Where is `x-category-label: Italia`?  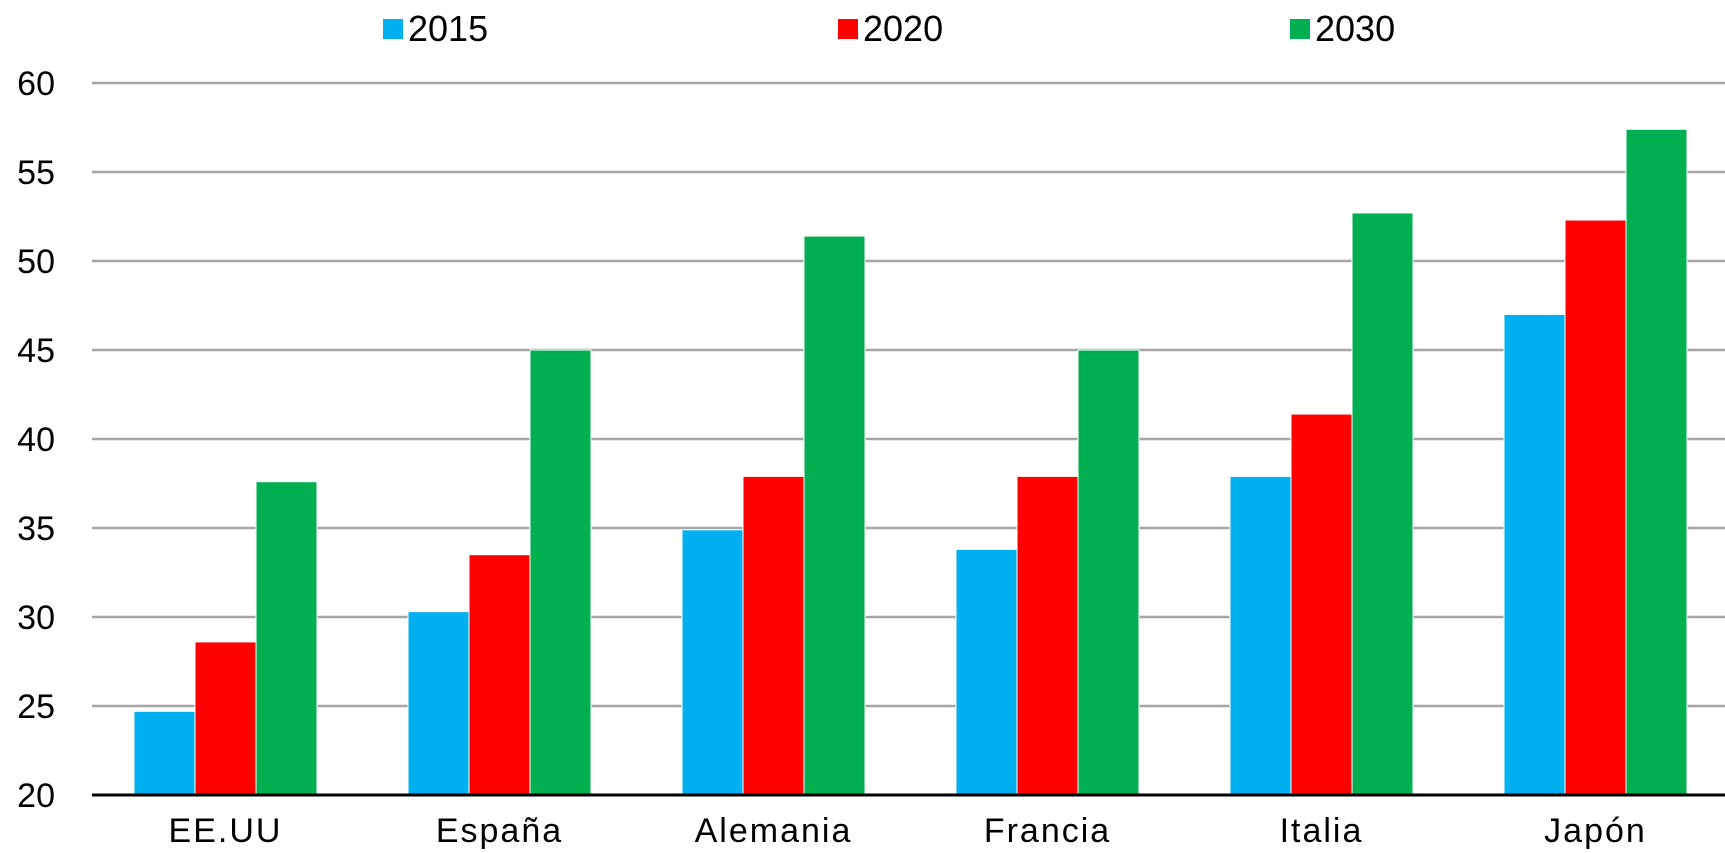 x-category-label: Italia is located at coordinates (1322, 831).